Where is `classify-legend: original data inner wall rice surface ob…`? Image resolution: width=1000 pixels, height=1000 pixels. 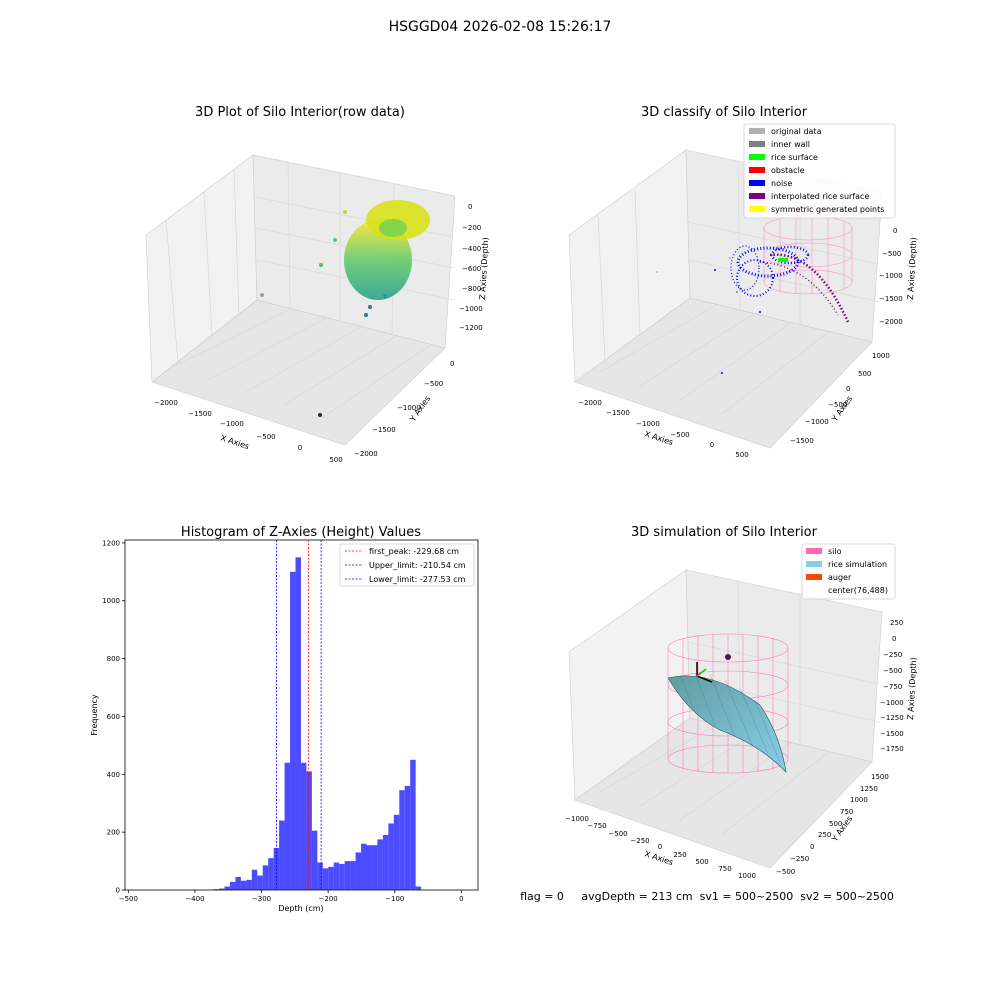 classify-legend: original data inner wall rice surface ob… is located at coordinates (816, 170).